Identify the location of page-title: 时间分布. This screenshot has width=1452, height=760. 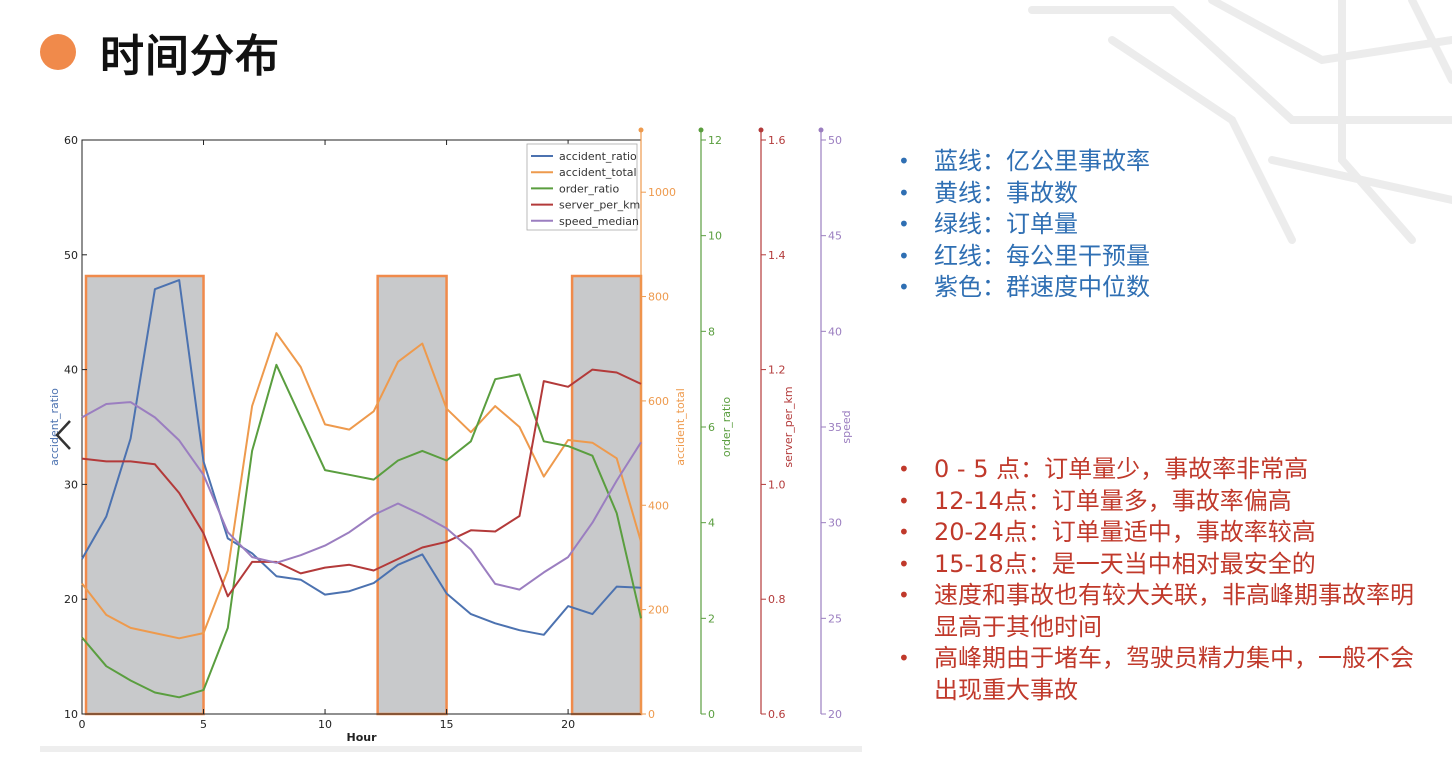
(190, 56).